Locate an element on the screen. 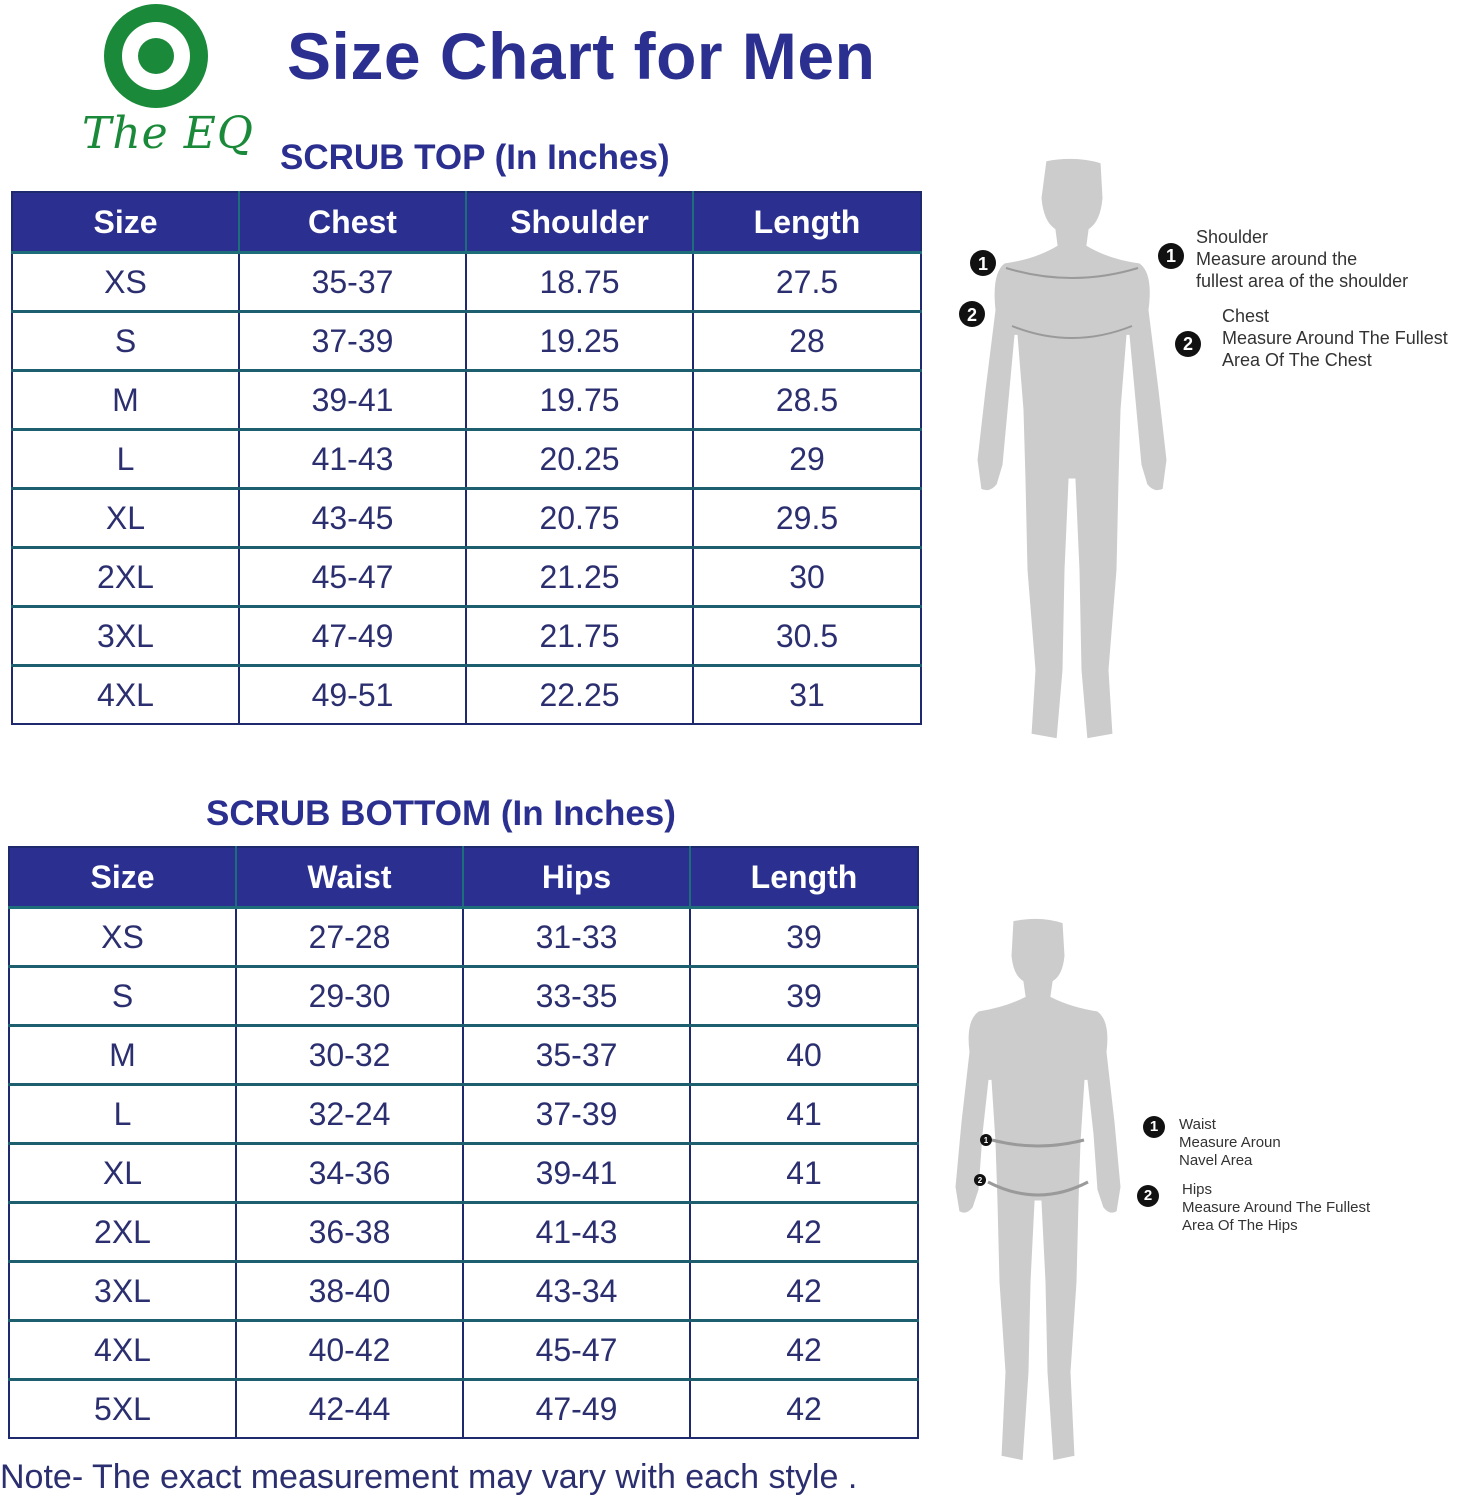 This screenshot has width=1465, height=1500. callout-title: Chest is located at coordinates (1246, 316).